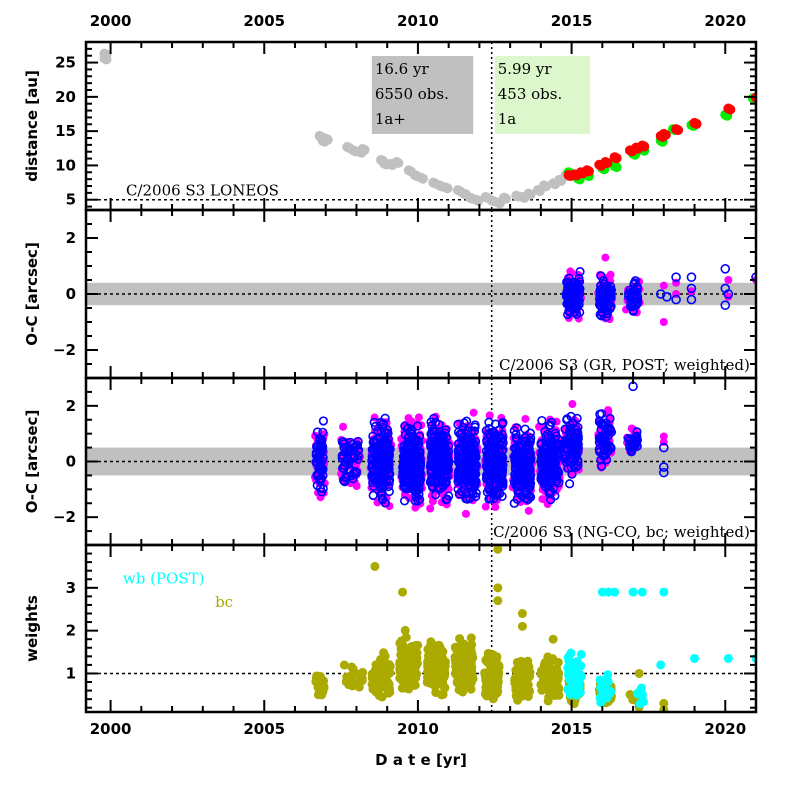 The image size is (797, 797). Describe the element at coordinates (71, 588) in the screenshot. I see `y-tick-label: 3` at that location.